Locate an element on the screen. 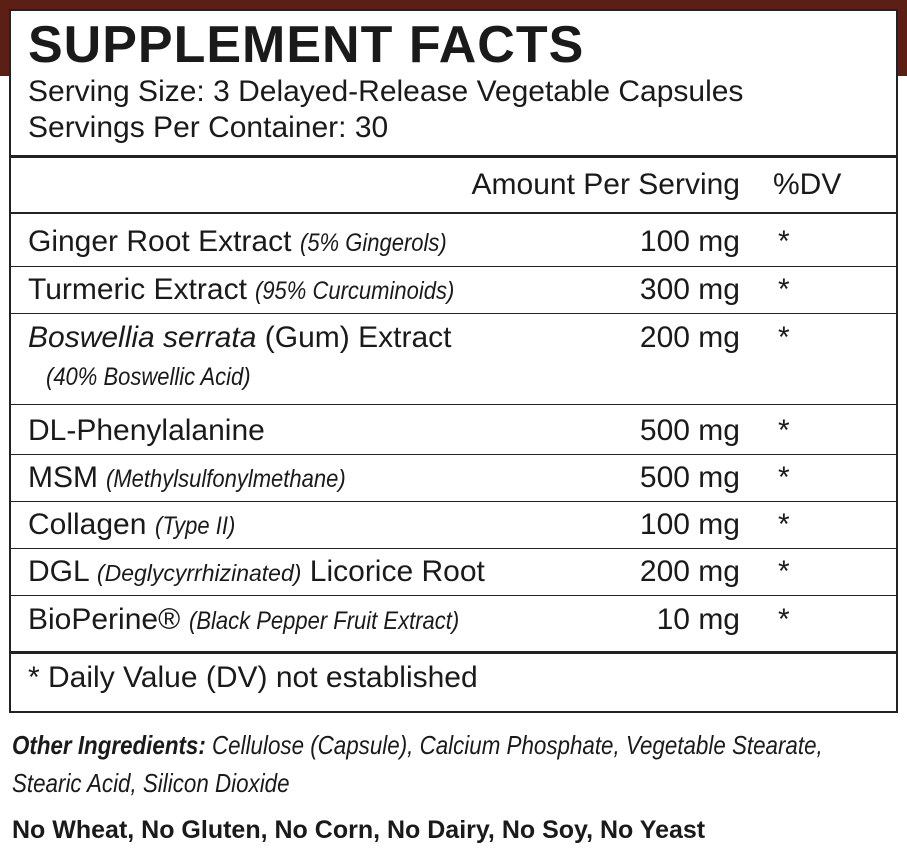 This screenshot has width=907, height=855. ingredient-note: (95% Curcuminoids) is located at coordinates (355, 291).